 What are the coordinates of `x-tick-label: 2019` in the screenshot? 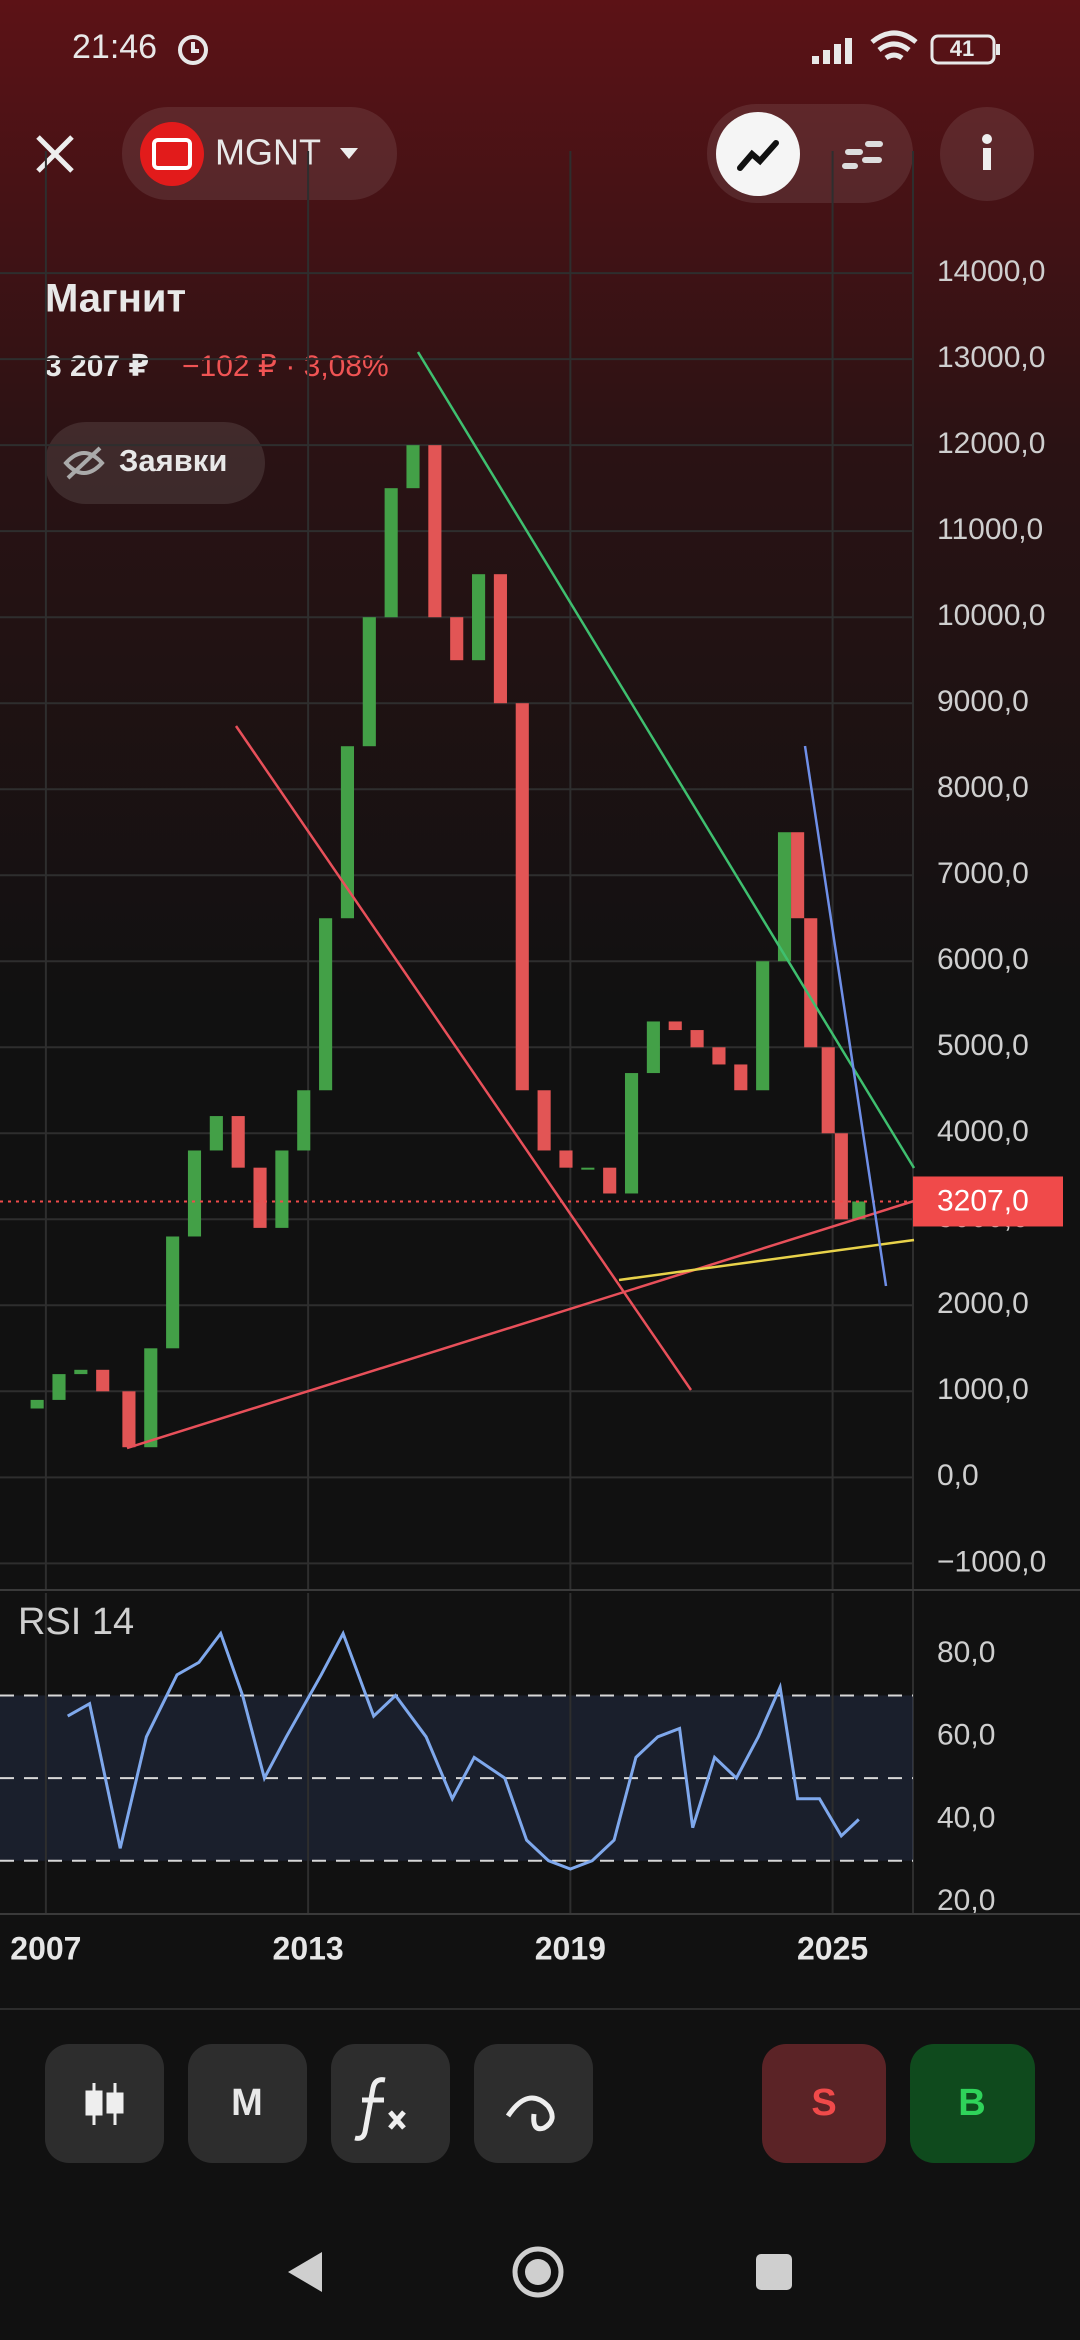 It's located at (570, 1948).